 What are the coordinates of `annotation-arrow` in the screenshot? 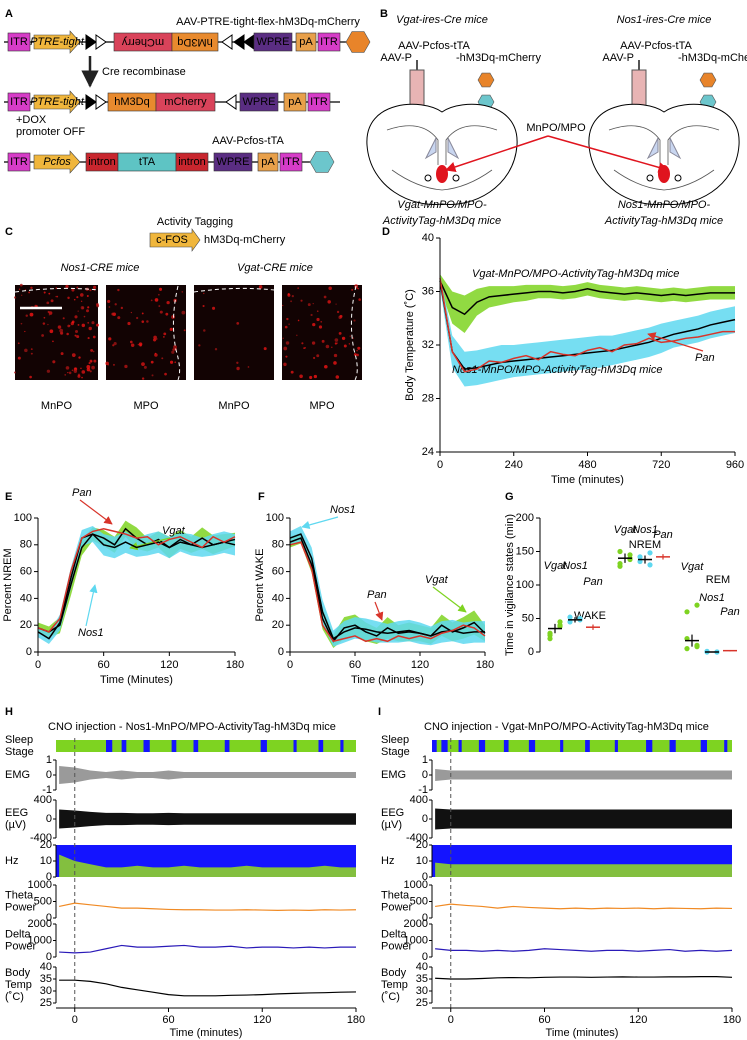 It's located at (675, 342).